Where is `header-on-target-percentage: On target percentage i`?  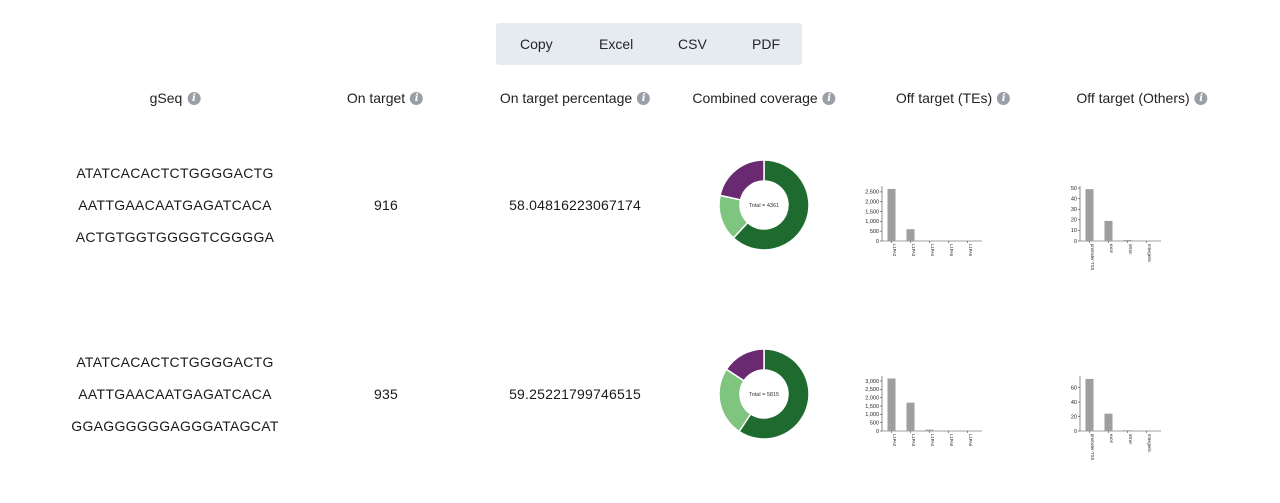
header-on-target-percentage: On target percentage i is located at coordinates (575, 98).